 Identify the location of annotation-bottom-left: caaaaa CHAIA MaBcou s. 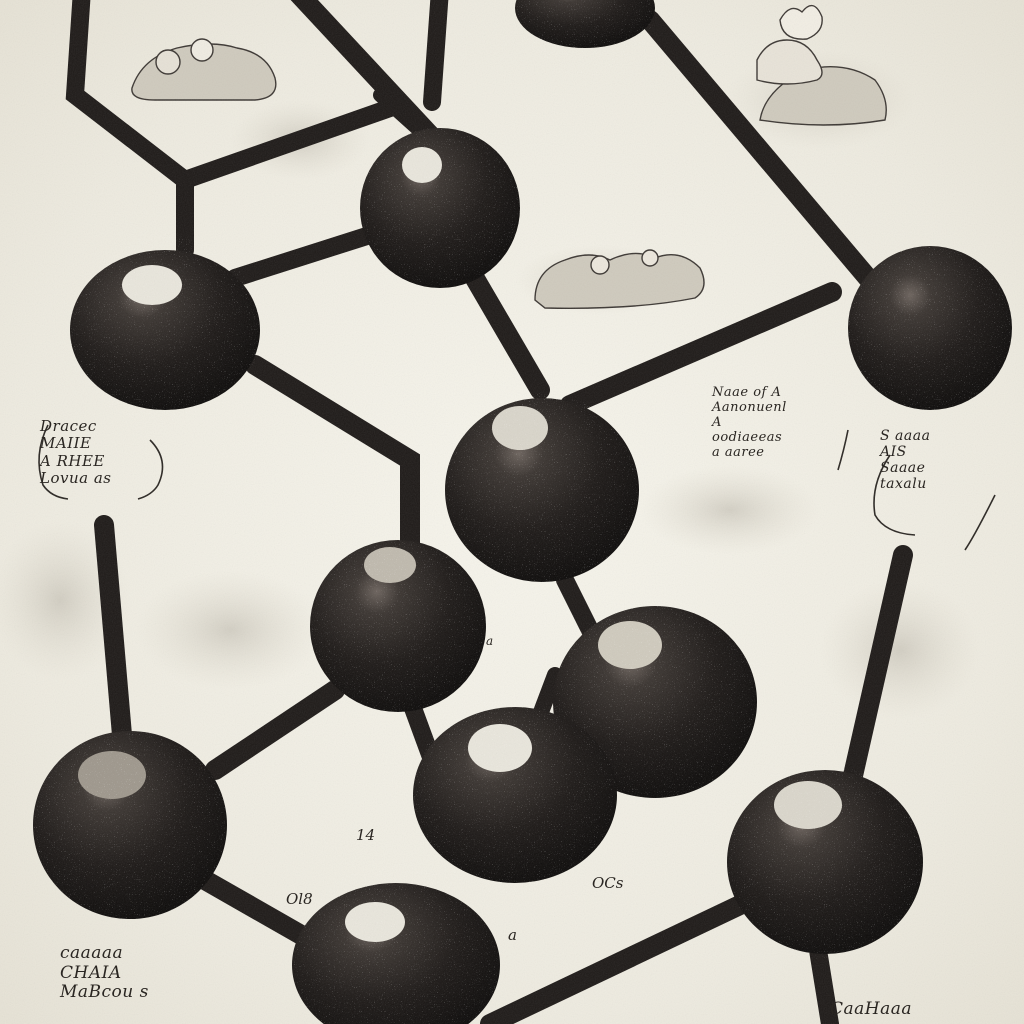
(104, 973).